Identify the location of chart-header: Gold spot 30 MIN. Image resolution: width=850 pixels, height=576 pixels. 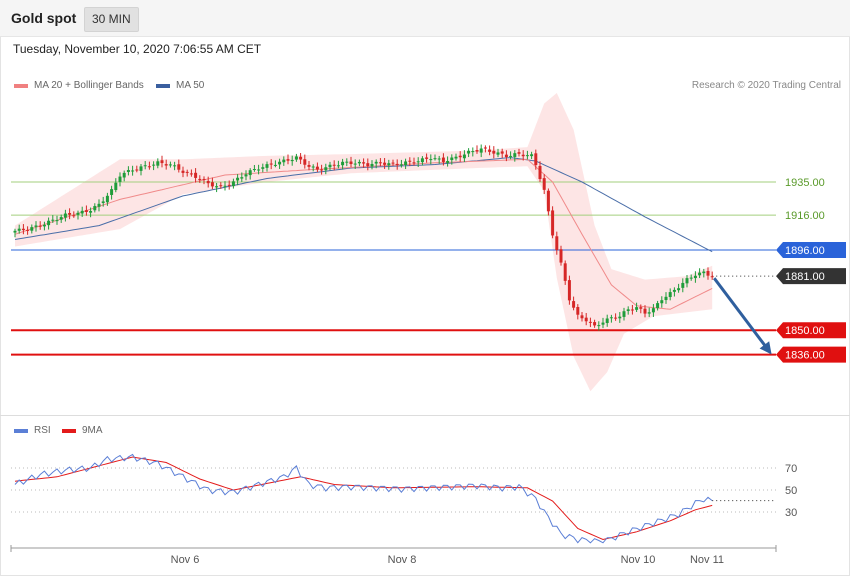
(425, 18).